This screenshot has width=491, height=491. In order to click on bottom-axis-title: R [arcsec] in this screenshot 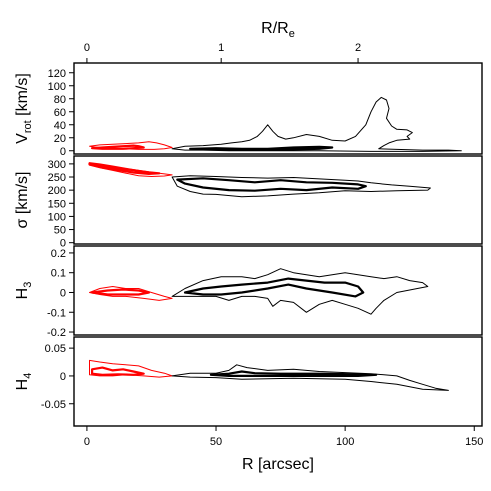, I will do `click(278, 464)`.